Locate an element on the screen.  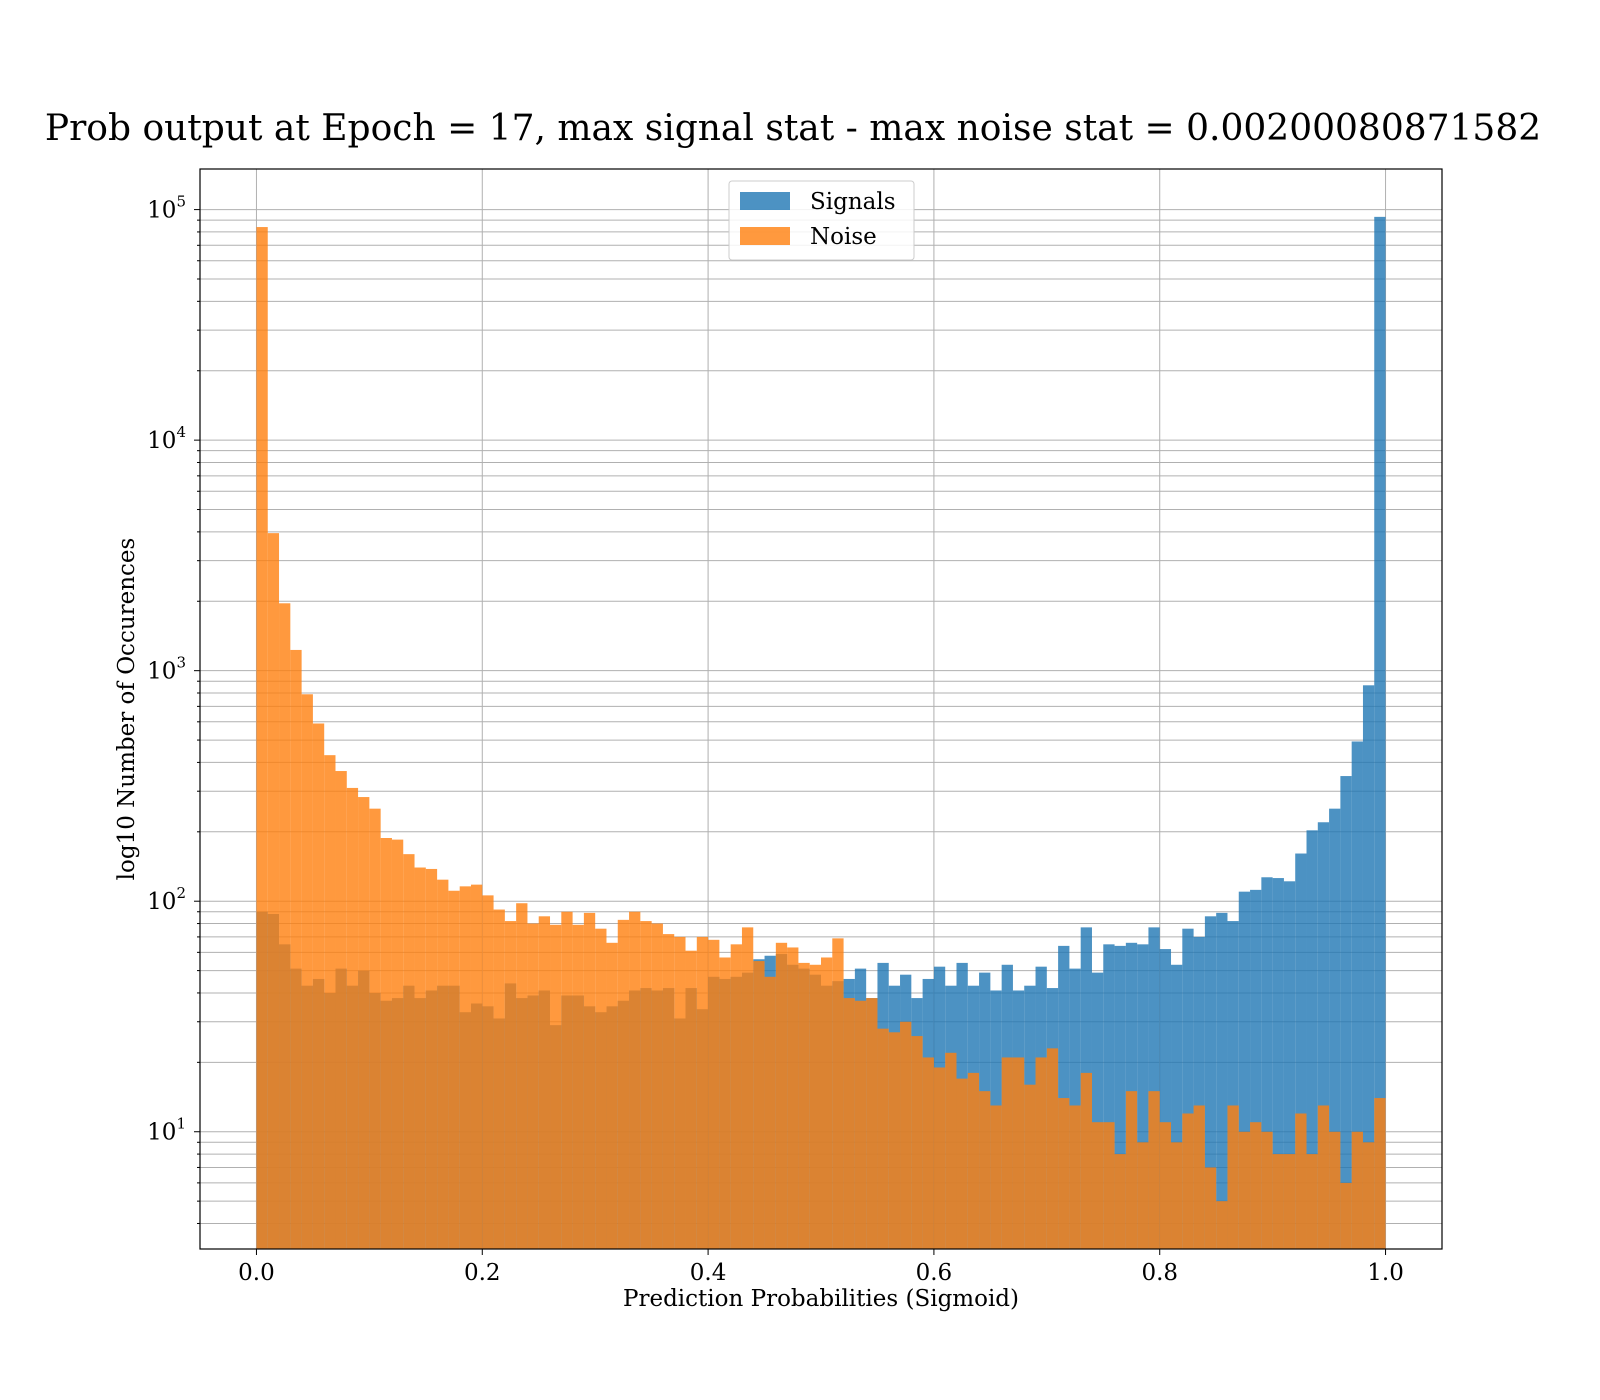
y-tick-label: 10⁴ is located at coordinates (166, 438).